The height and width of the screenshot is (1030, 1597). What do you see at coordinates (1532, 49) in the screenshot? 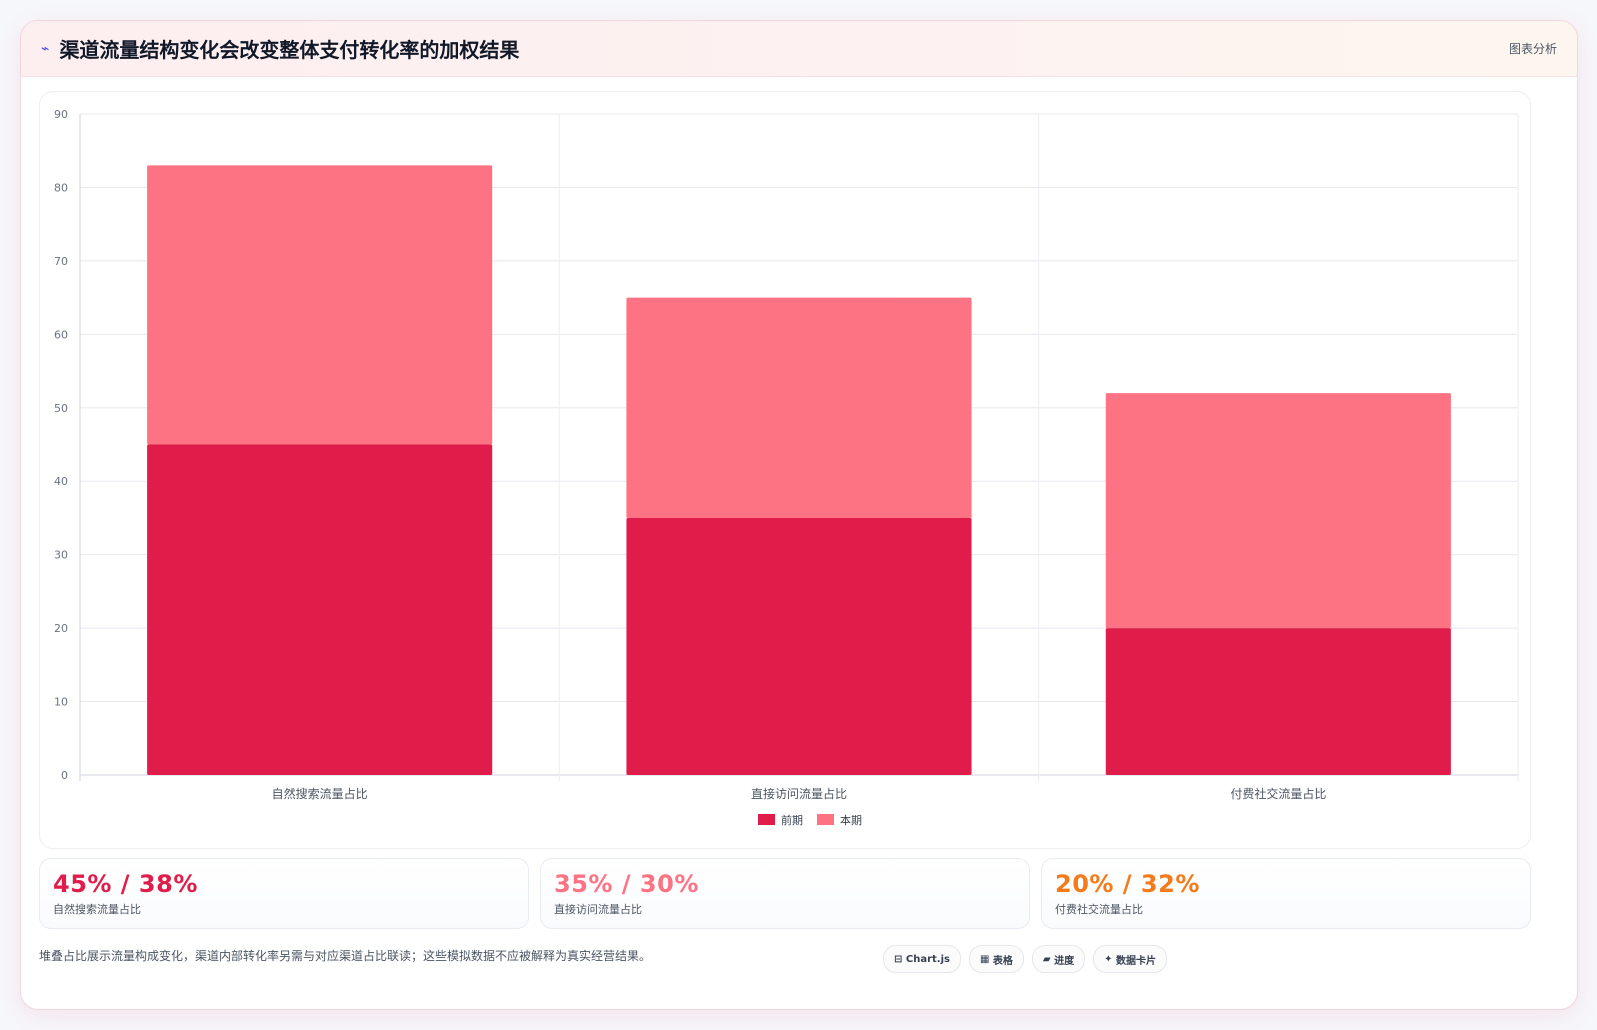
I see `chart-analysis-tag: 图表分析` at bounding box center [1532, 49].